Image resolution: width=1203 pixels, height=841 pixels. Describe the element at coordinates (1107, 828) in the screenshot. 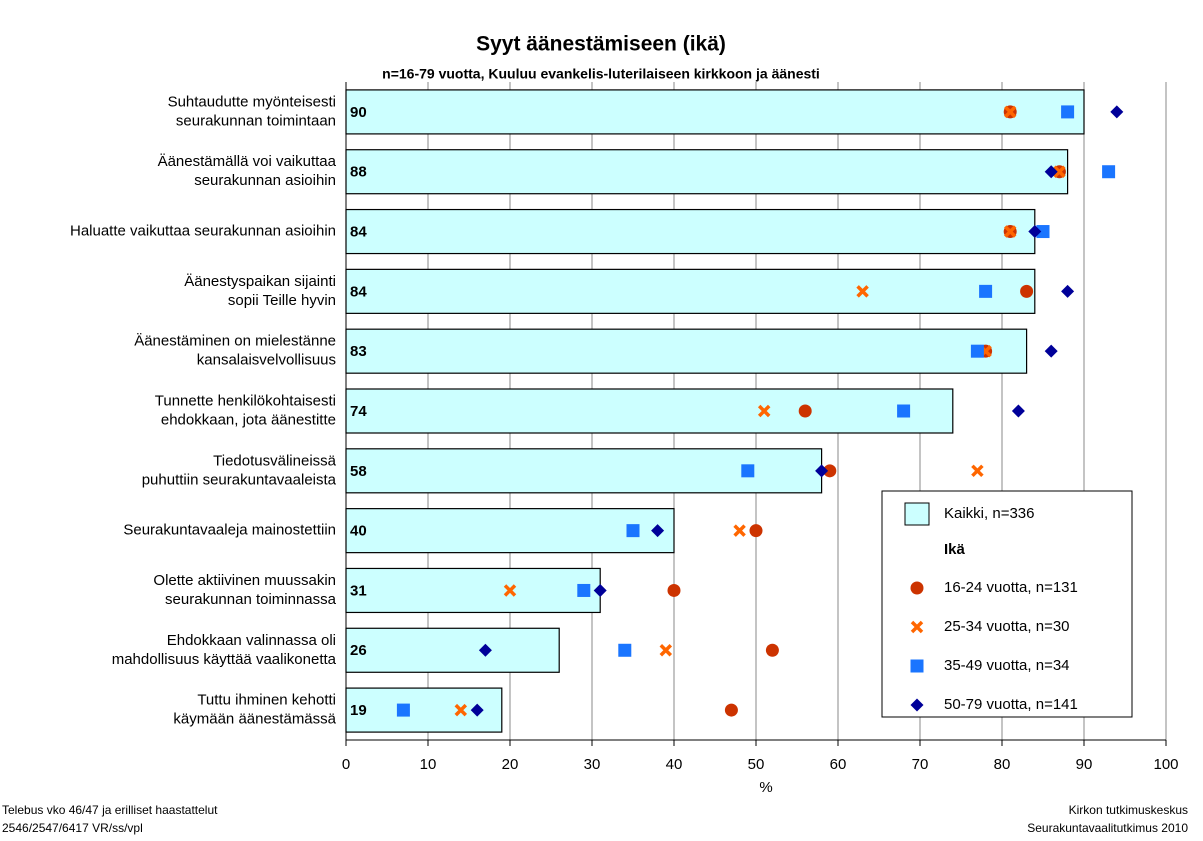

I see `footer-text: Seurakuntavaalitutkimus 2010` at that location.